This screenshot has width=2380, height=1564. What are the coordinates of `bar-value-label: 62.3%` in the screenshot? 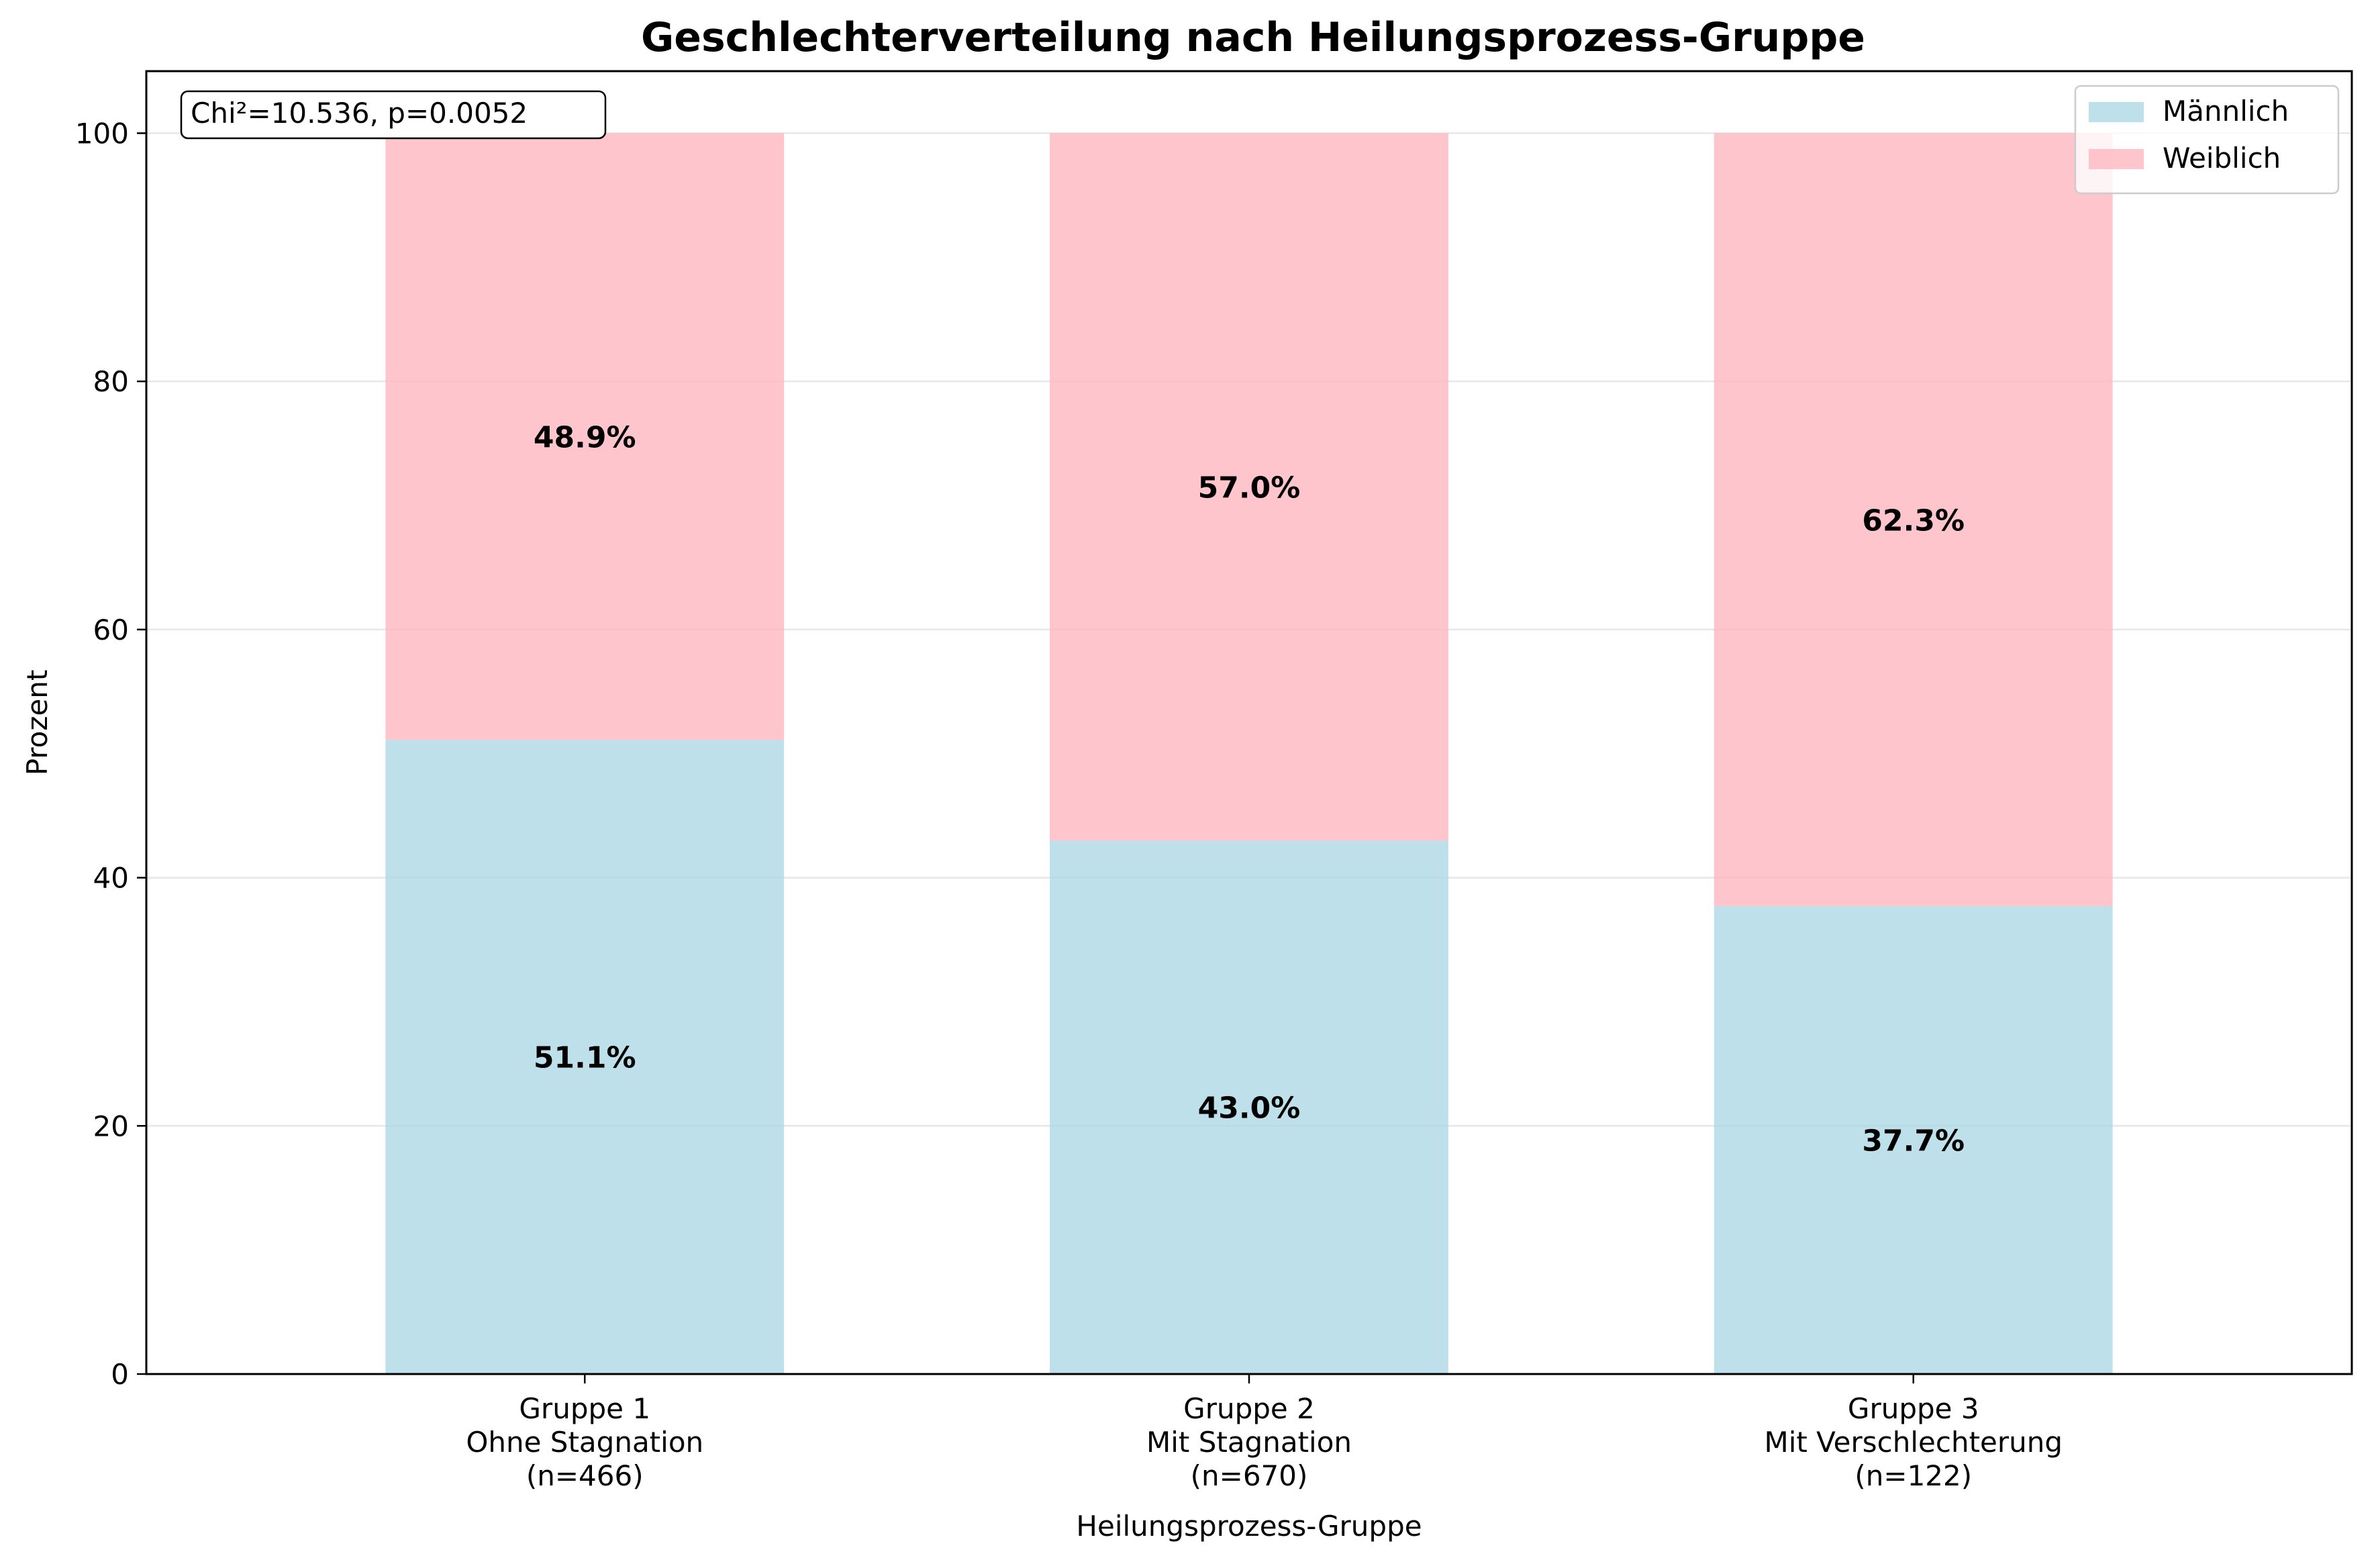 It's located at (1913, 520).